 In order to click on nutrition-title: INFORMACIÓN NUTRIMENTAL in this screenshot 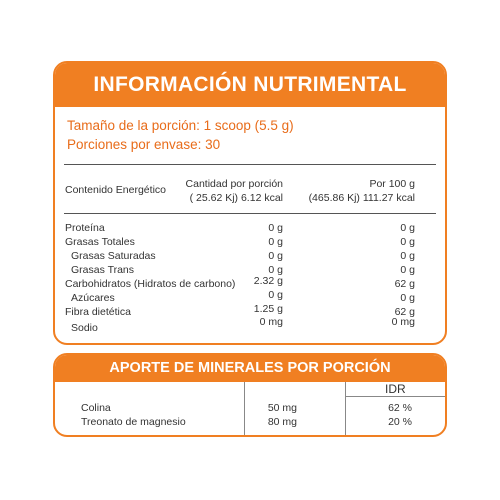, I will do `click(250, 85)`.